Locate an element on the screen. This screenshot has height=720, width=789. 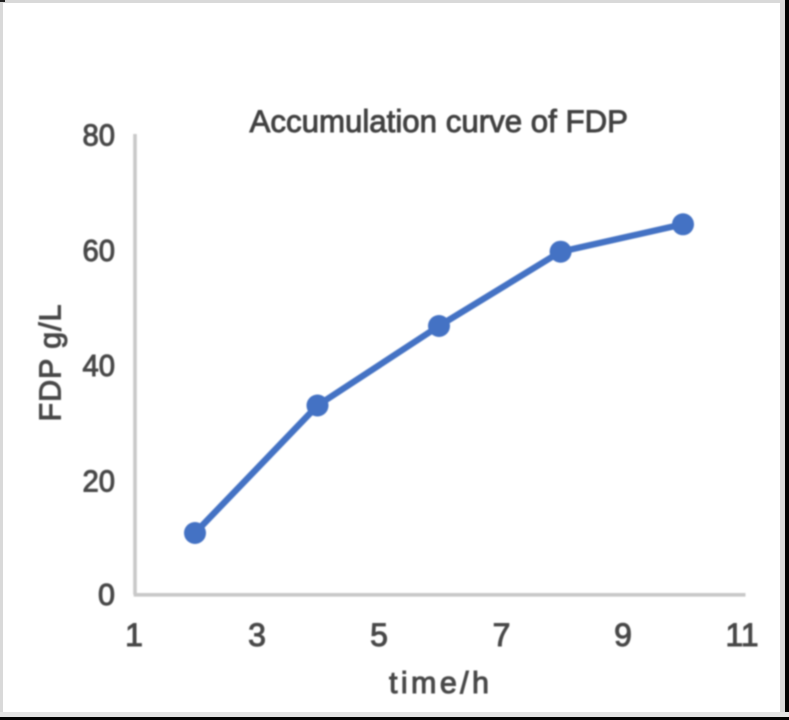
svg-text: 7 is located at coordinates (502, 635).